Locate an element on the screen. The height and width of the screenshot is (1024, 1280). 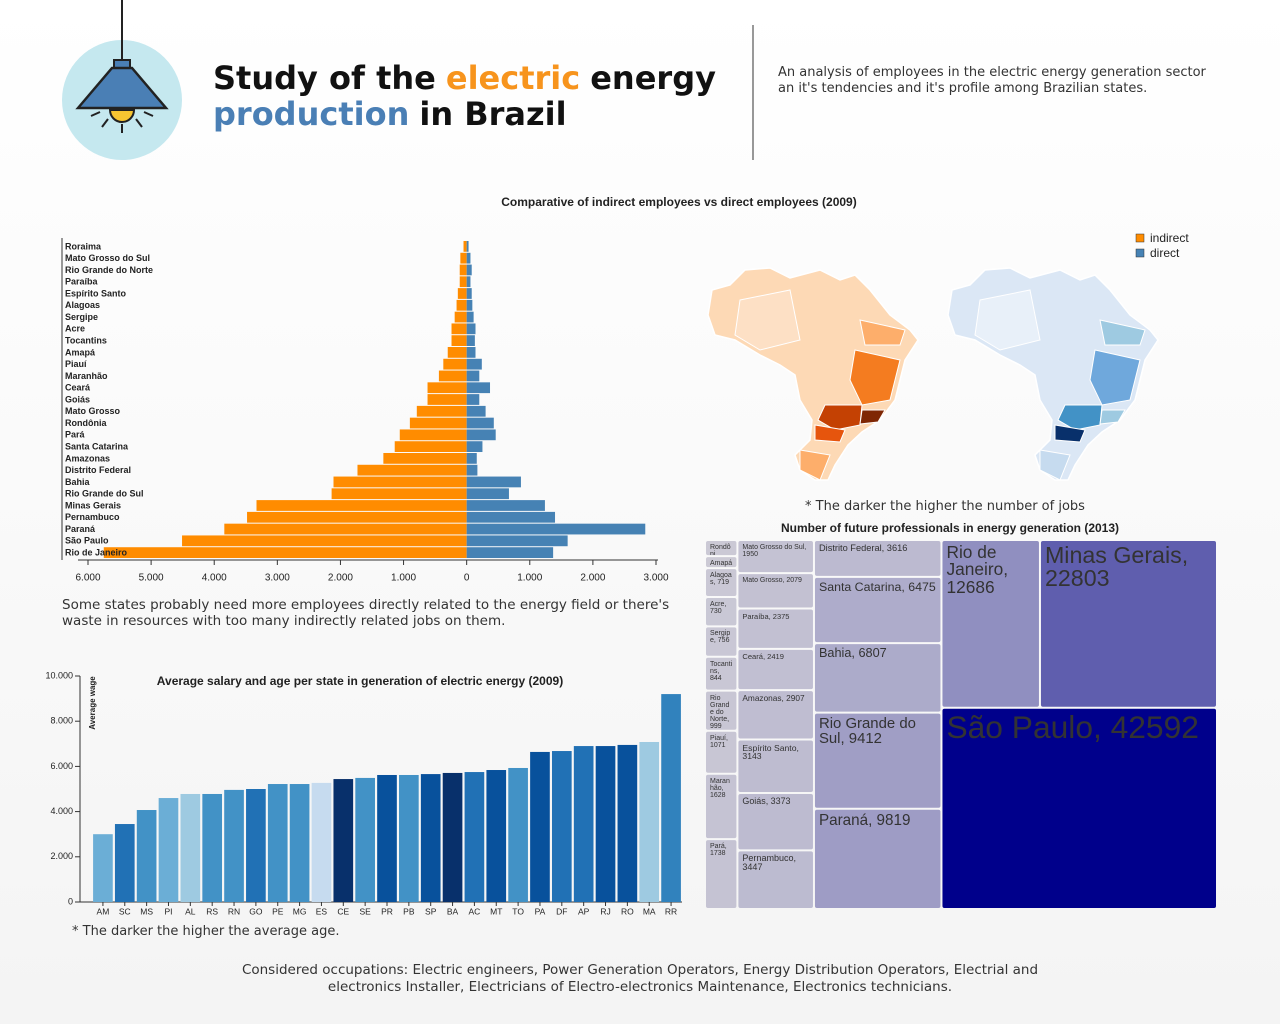
cell-label: Amapá is located at coordinates (721, 564).